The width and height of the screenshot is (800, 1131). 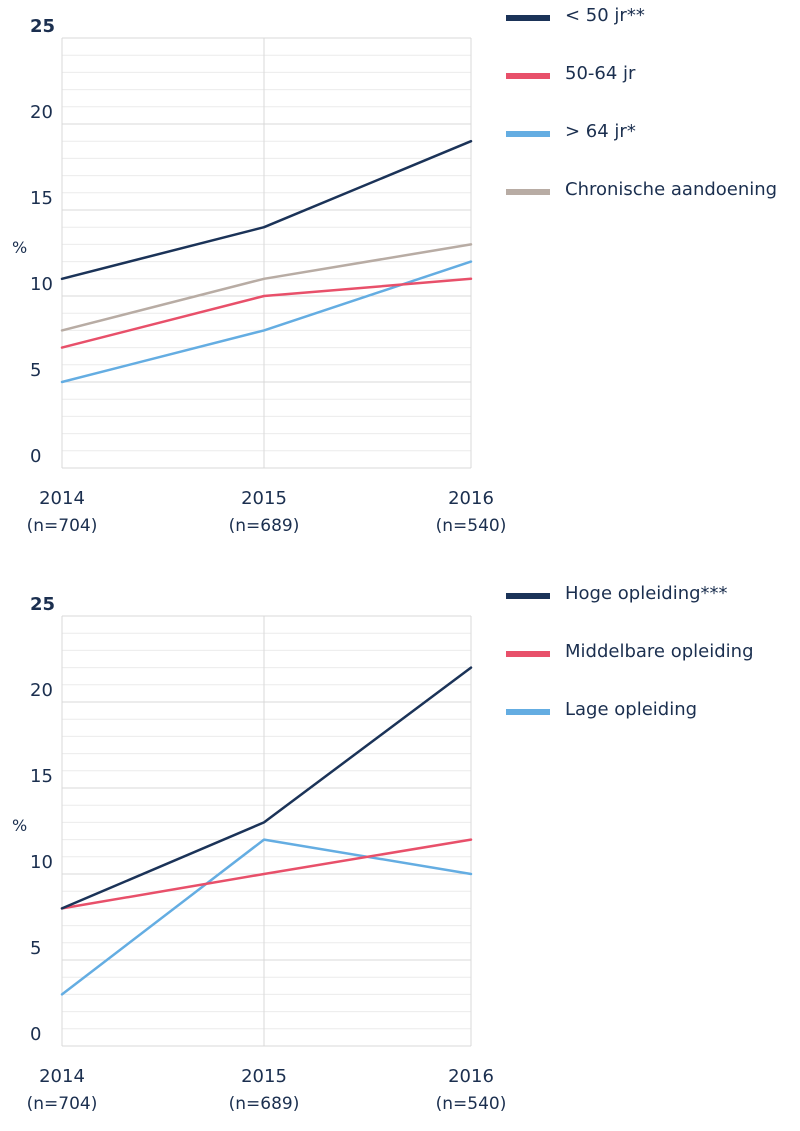 I want to click on legend-label: 50-64 jr, so click(x=600, y=73).